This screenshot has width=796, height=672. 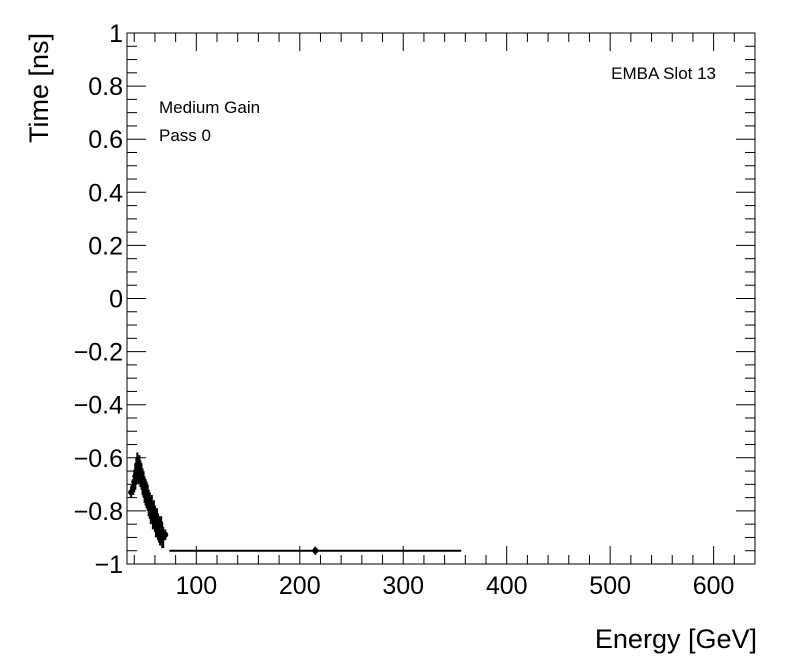 What do you see at coordinates (105, 193) in the screenshot?
I see `y-tick-label: 0.4` at bounding box center [105, 193].